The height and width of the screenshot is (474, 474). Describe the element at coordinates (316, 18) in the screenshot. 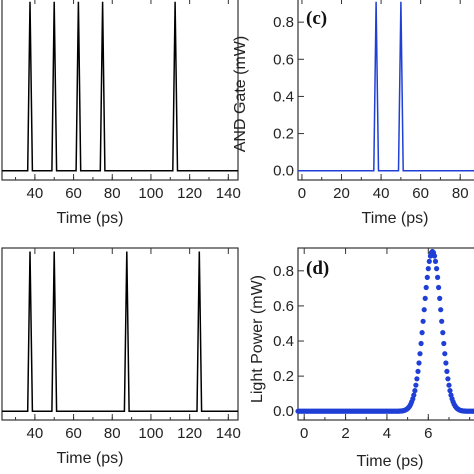

I see `panel-tag: (c)` at that location.